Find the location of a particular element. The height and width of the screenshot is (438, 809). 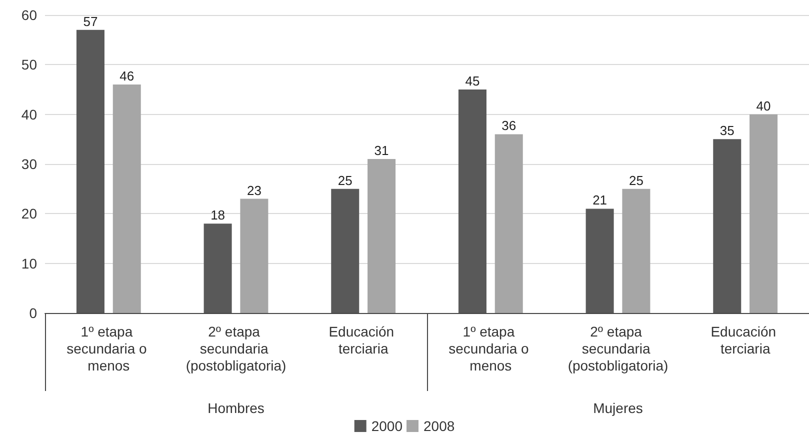

data-label: 45 is located at coordinates (472, 81).